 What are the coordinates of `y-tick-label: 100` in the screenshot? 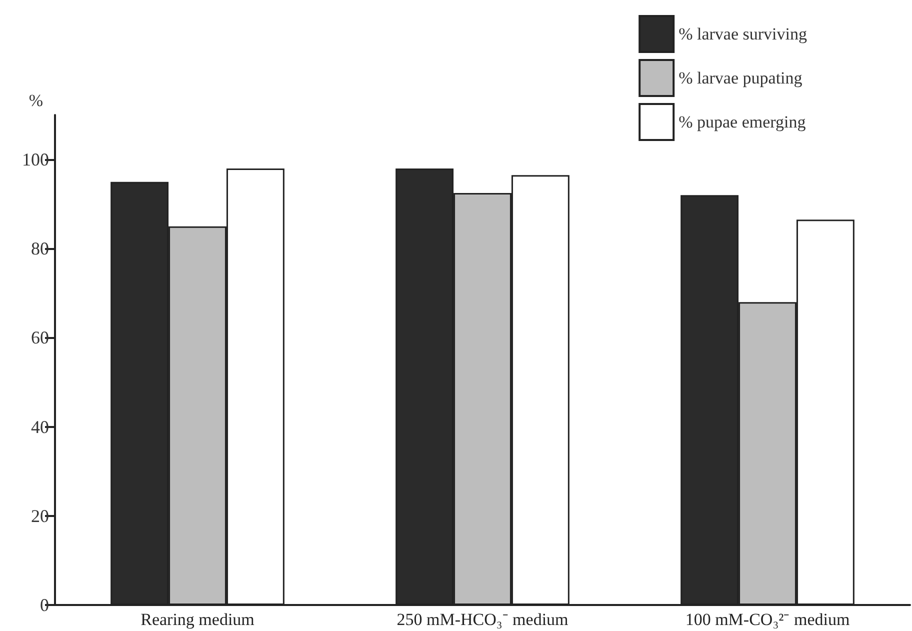 It's located at (35, 160).